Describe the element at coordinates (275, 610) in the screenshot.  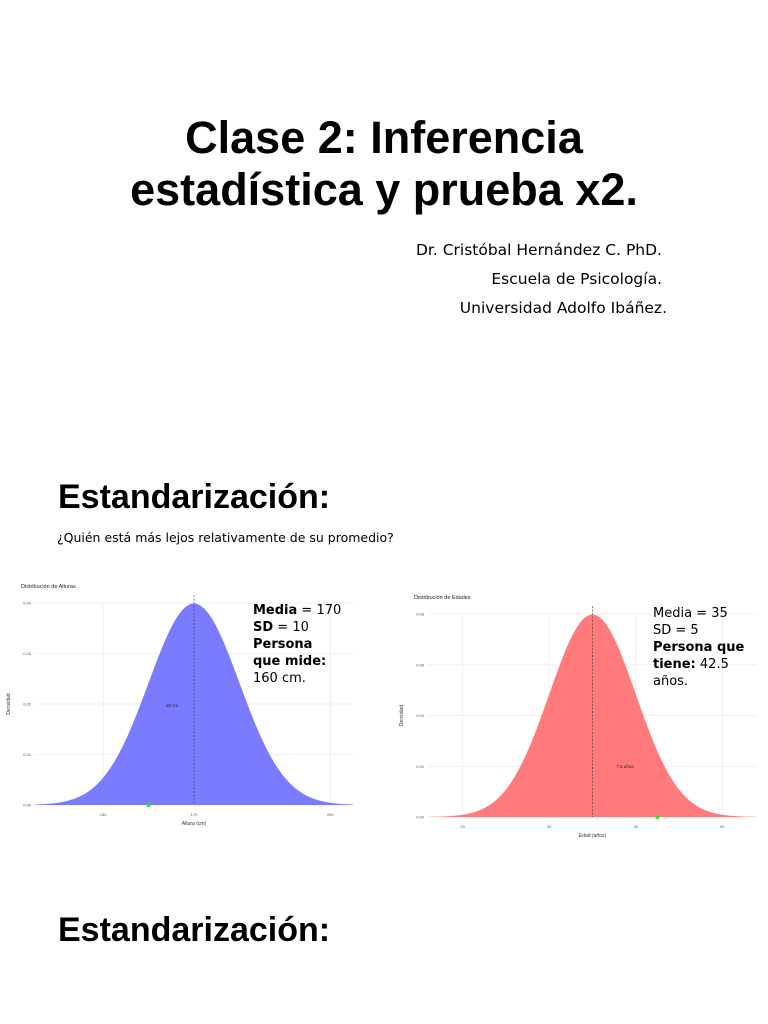
I see `heights-media-label: Media` at that location.